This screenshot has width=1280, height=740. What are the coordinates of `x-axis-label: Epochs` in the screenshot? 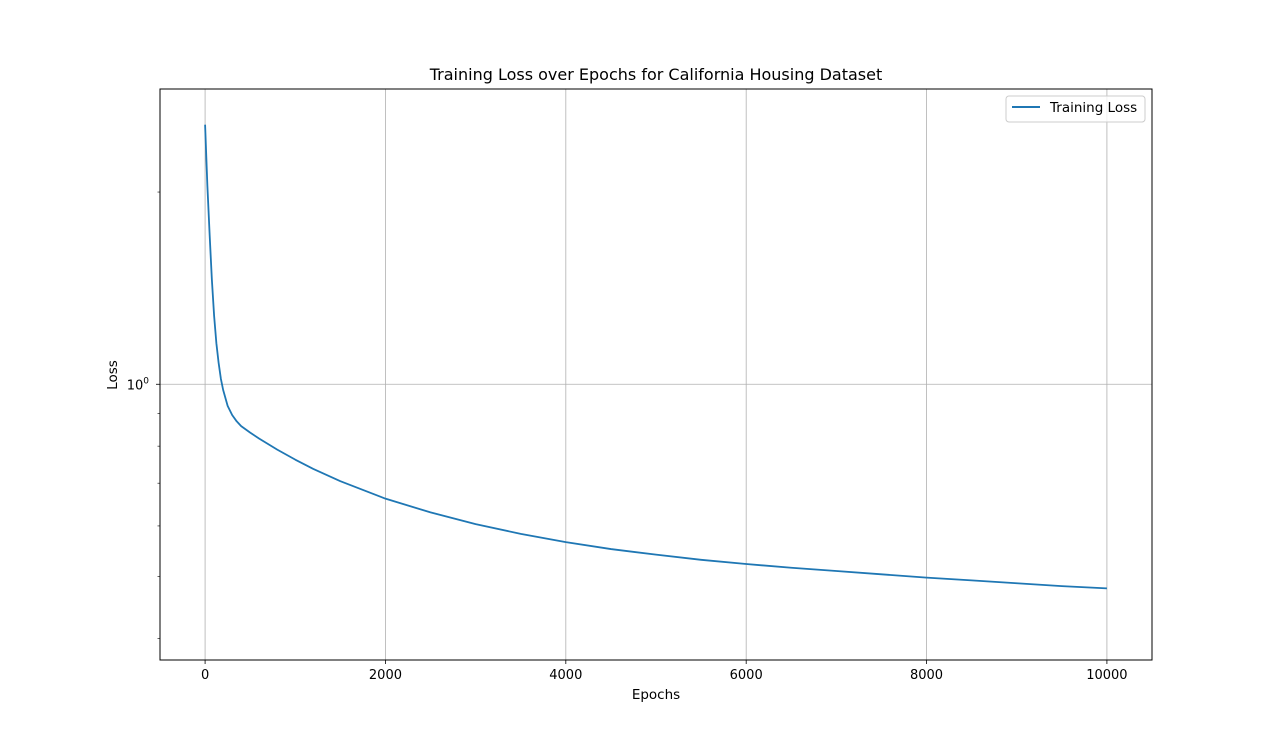 It's located at (656, 695).